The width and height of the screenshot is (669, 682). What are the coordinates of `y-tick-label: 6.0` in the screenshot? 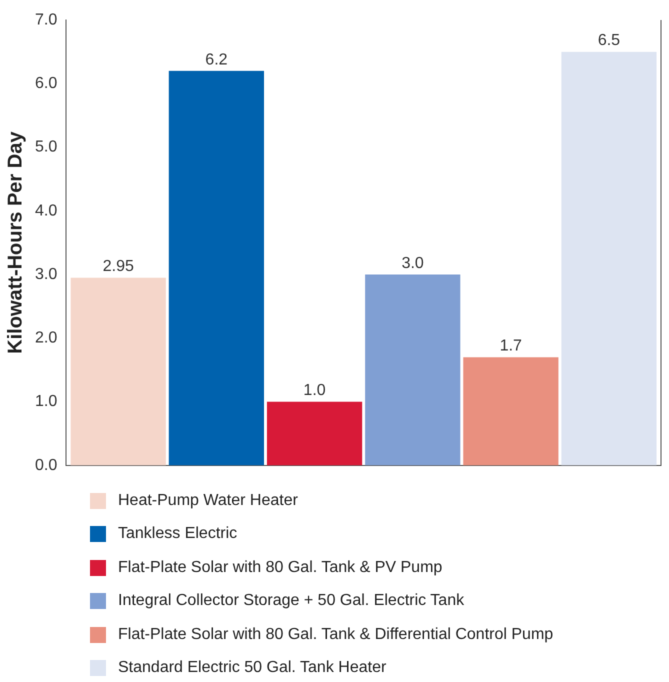 It's located at (46, 83).